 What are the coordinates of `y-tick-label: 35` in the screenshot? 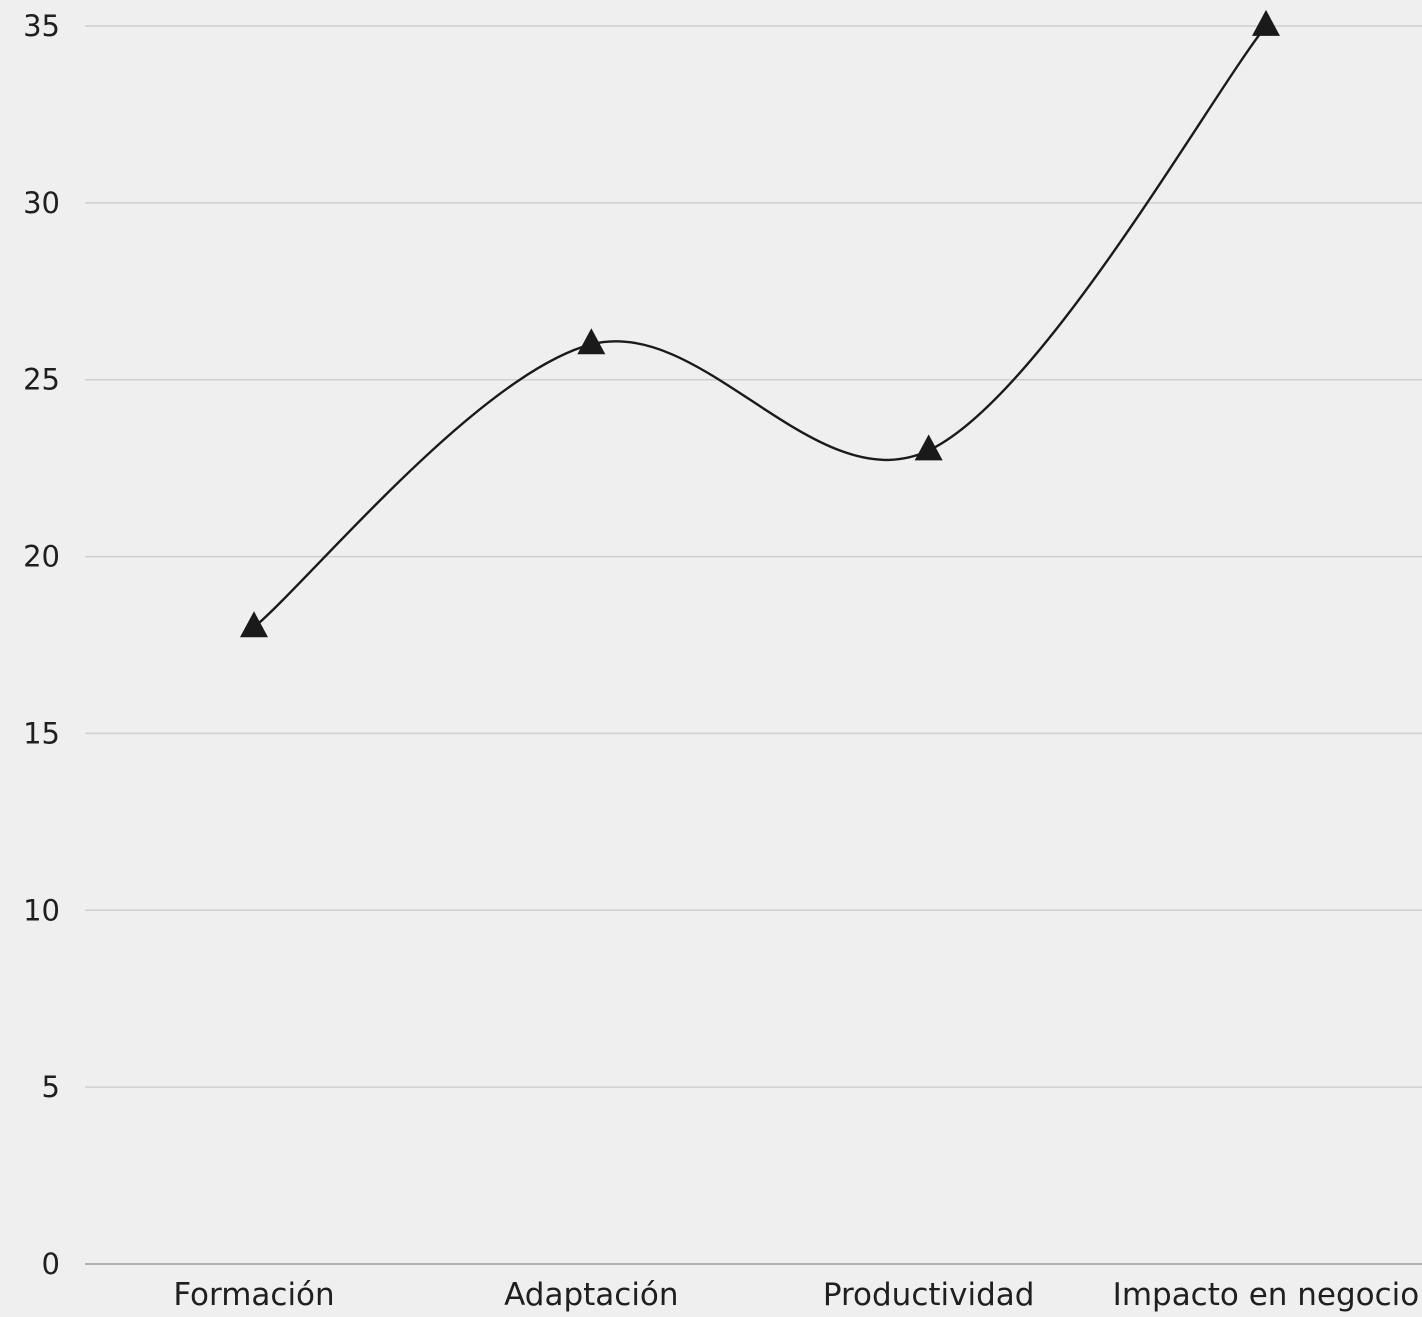 It's located at (41, 26).